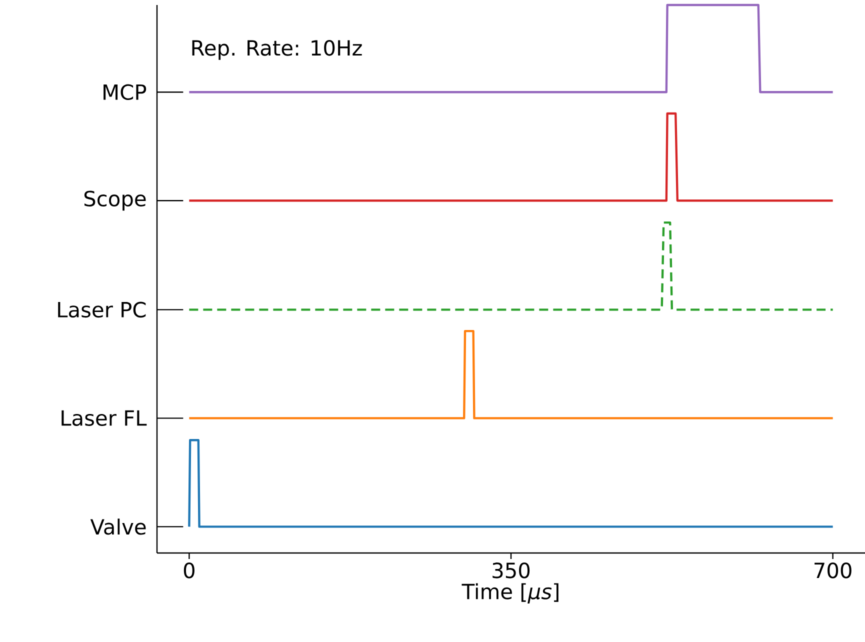  I want to click on text: Scope, so click(115, 200).